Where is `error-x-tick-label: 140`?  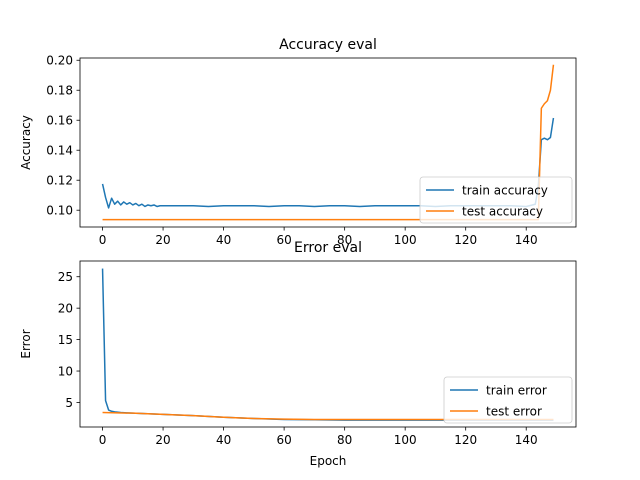 error-x-tick-label: 140 is located at coordinates (526, 440).